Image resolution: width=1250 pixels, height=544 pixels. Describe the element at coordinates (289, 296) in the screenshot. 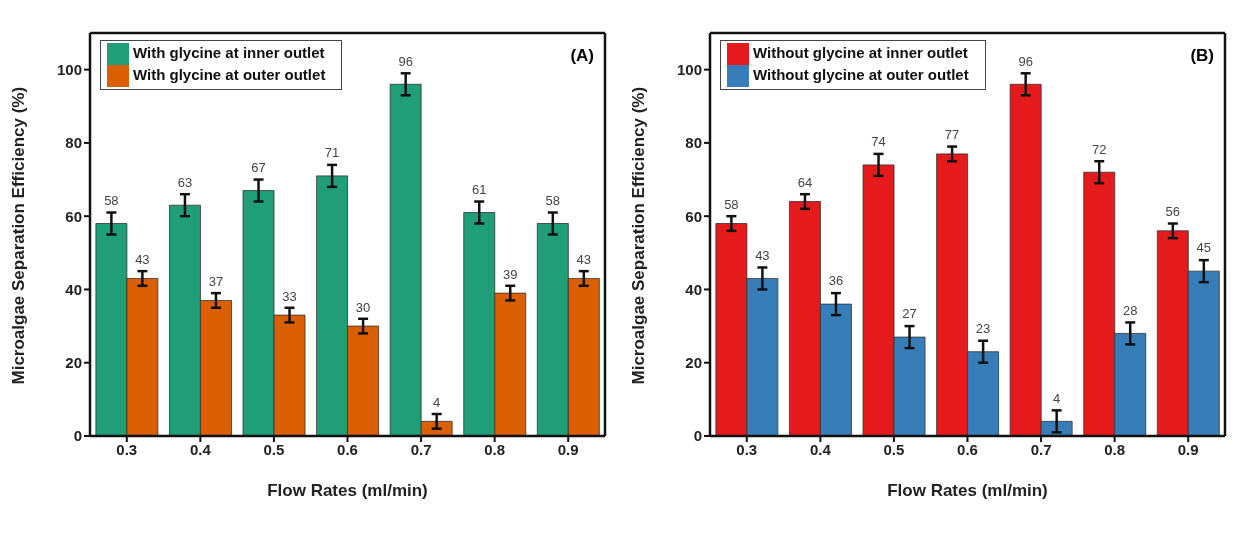

I see `data-label: 33` at that location.